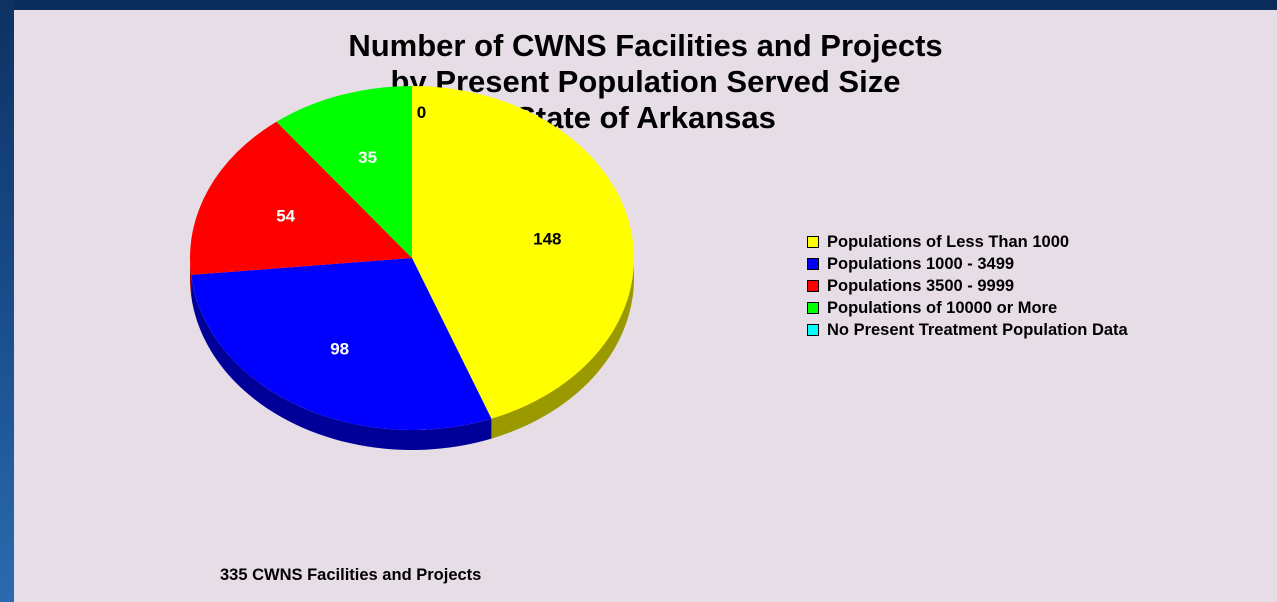  I want to click on pie-slice-label: 54, so click(285, 216).